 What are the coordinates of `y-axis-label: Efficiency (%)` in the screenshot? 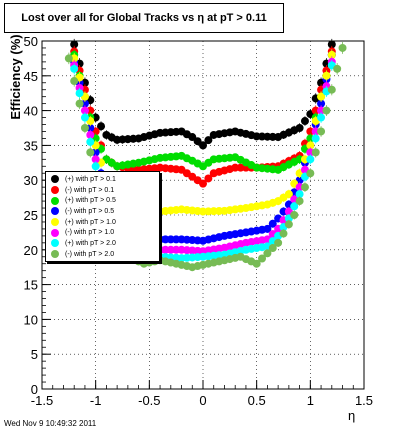 It's located at (15, 77).